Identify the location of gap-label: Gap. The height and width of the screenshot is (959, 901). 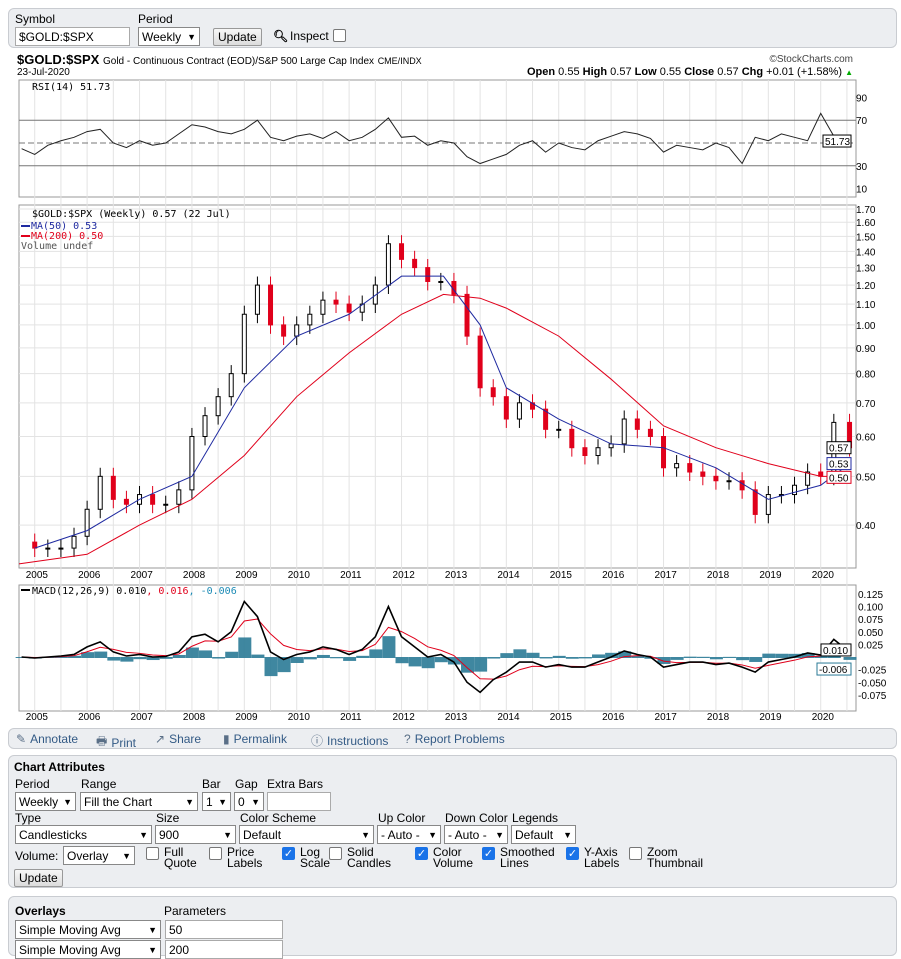
(246, 784).